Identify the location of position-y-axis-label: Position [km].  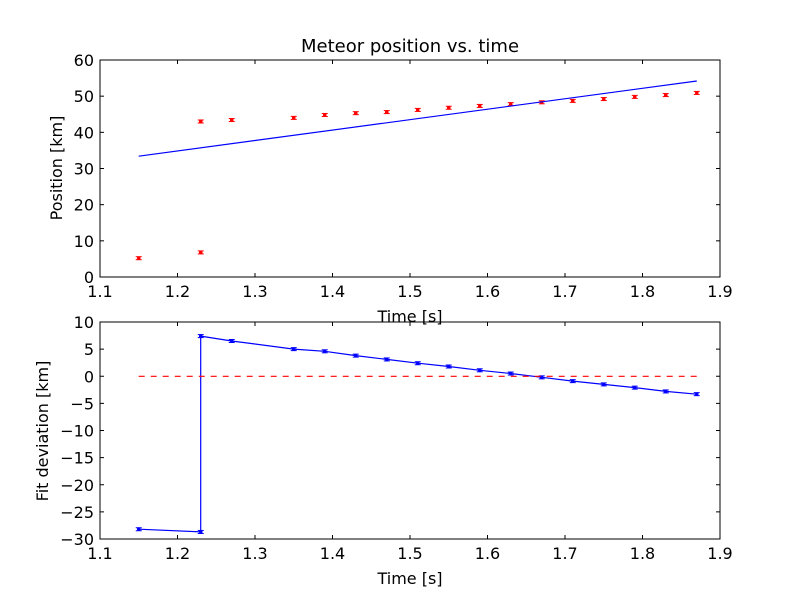
(56, 168).